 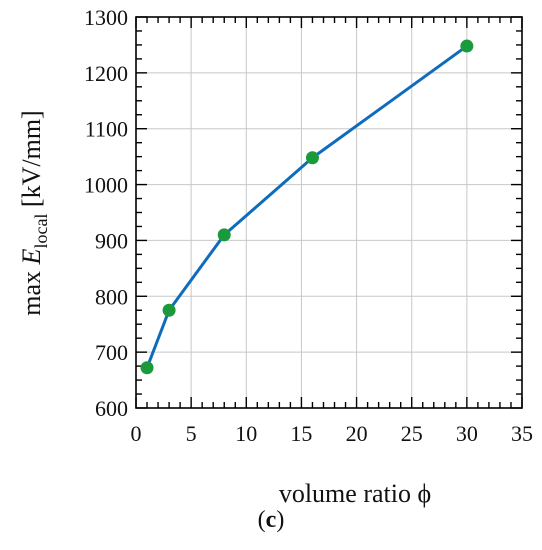 I want to click on x-tick-label: 5, so click(x=191, y=433).